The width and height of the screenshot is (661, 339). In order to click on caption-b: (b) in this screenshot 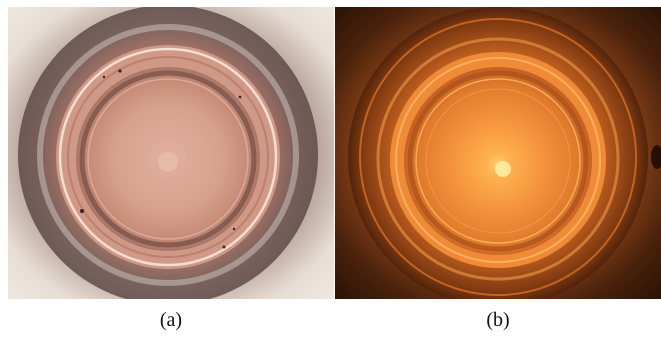, I will do `click(498, 320)`.